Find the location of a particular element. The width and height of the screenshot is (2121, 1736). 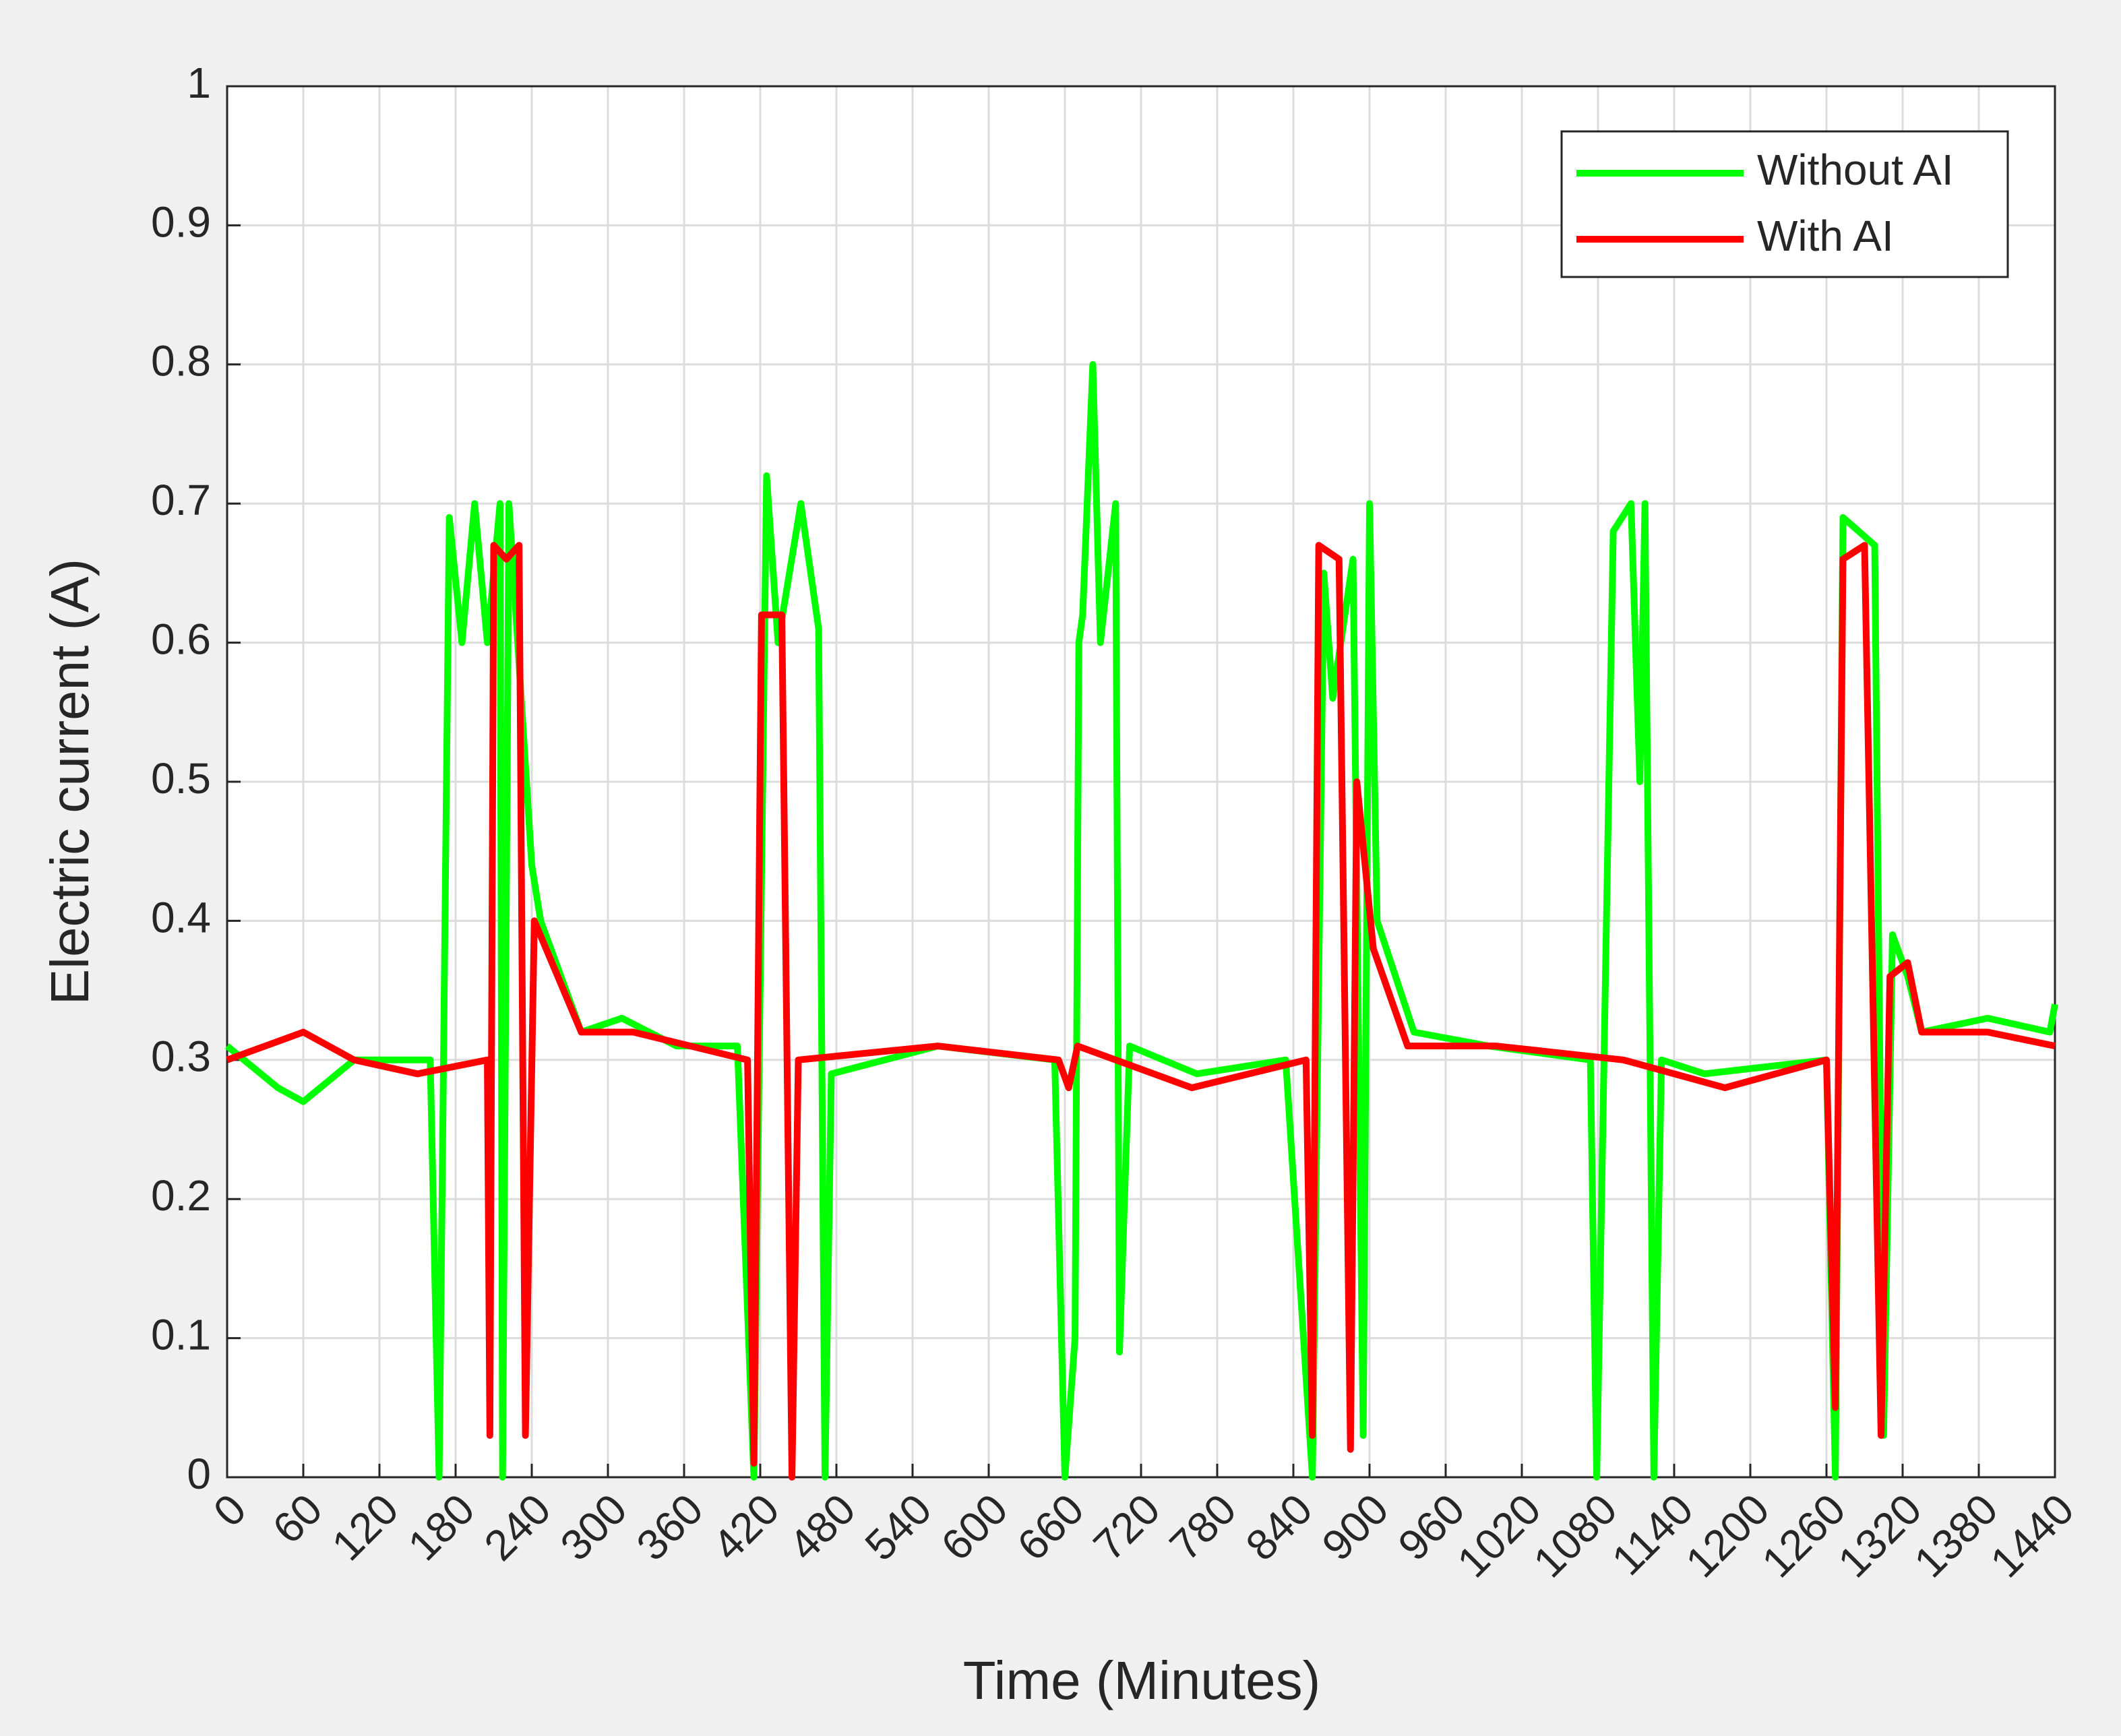

legend-label: With AI is located at coordinates (1825, 236).